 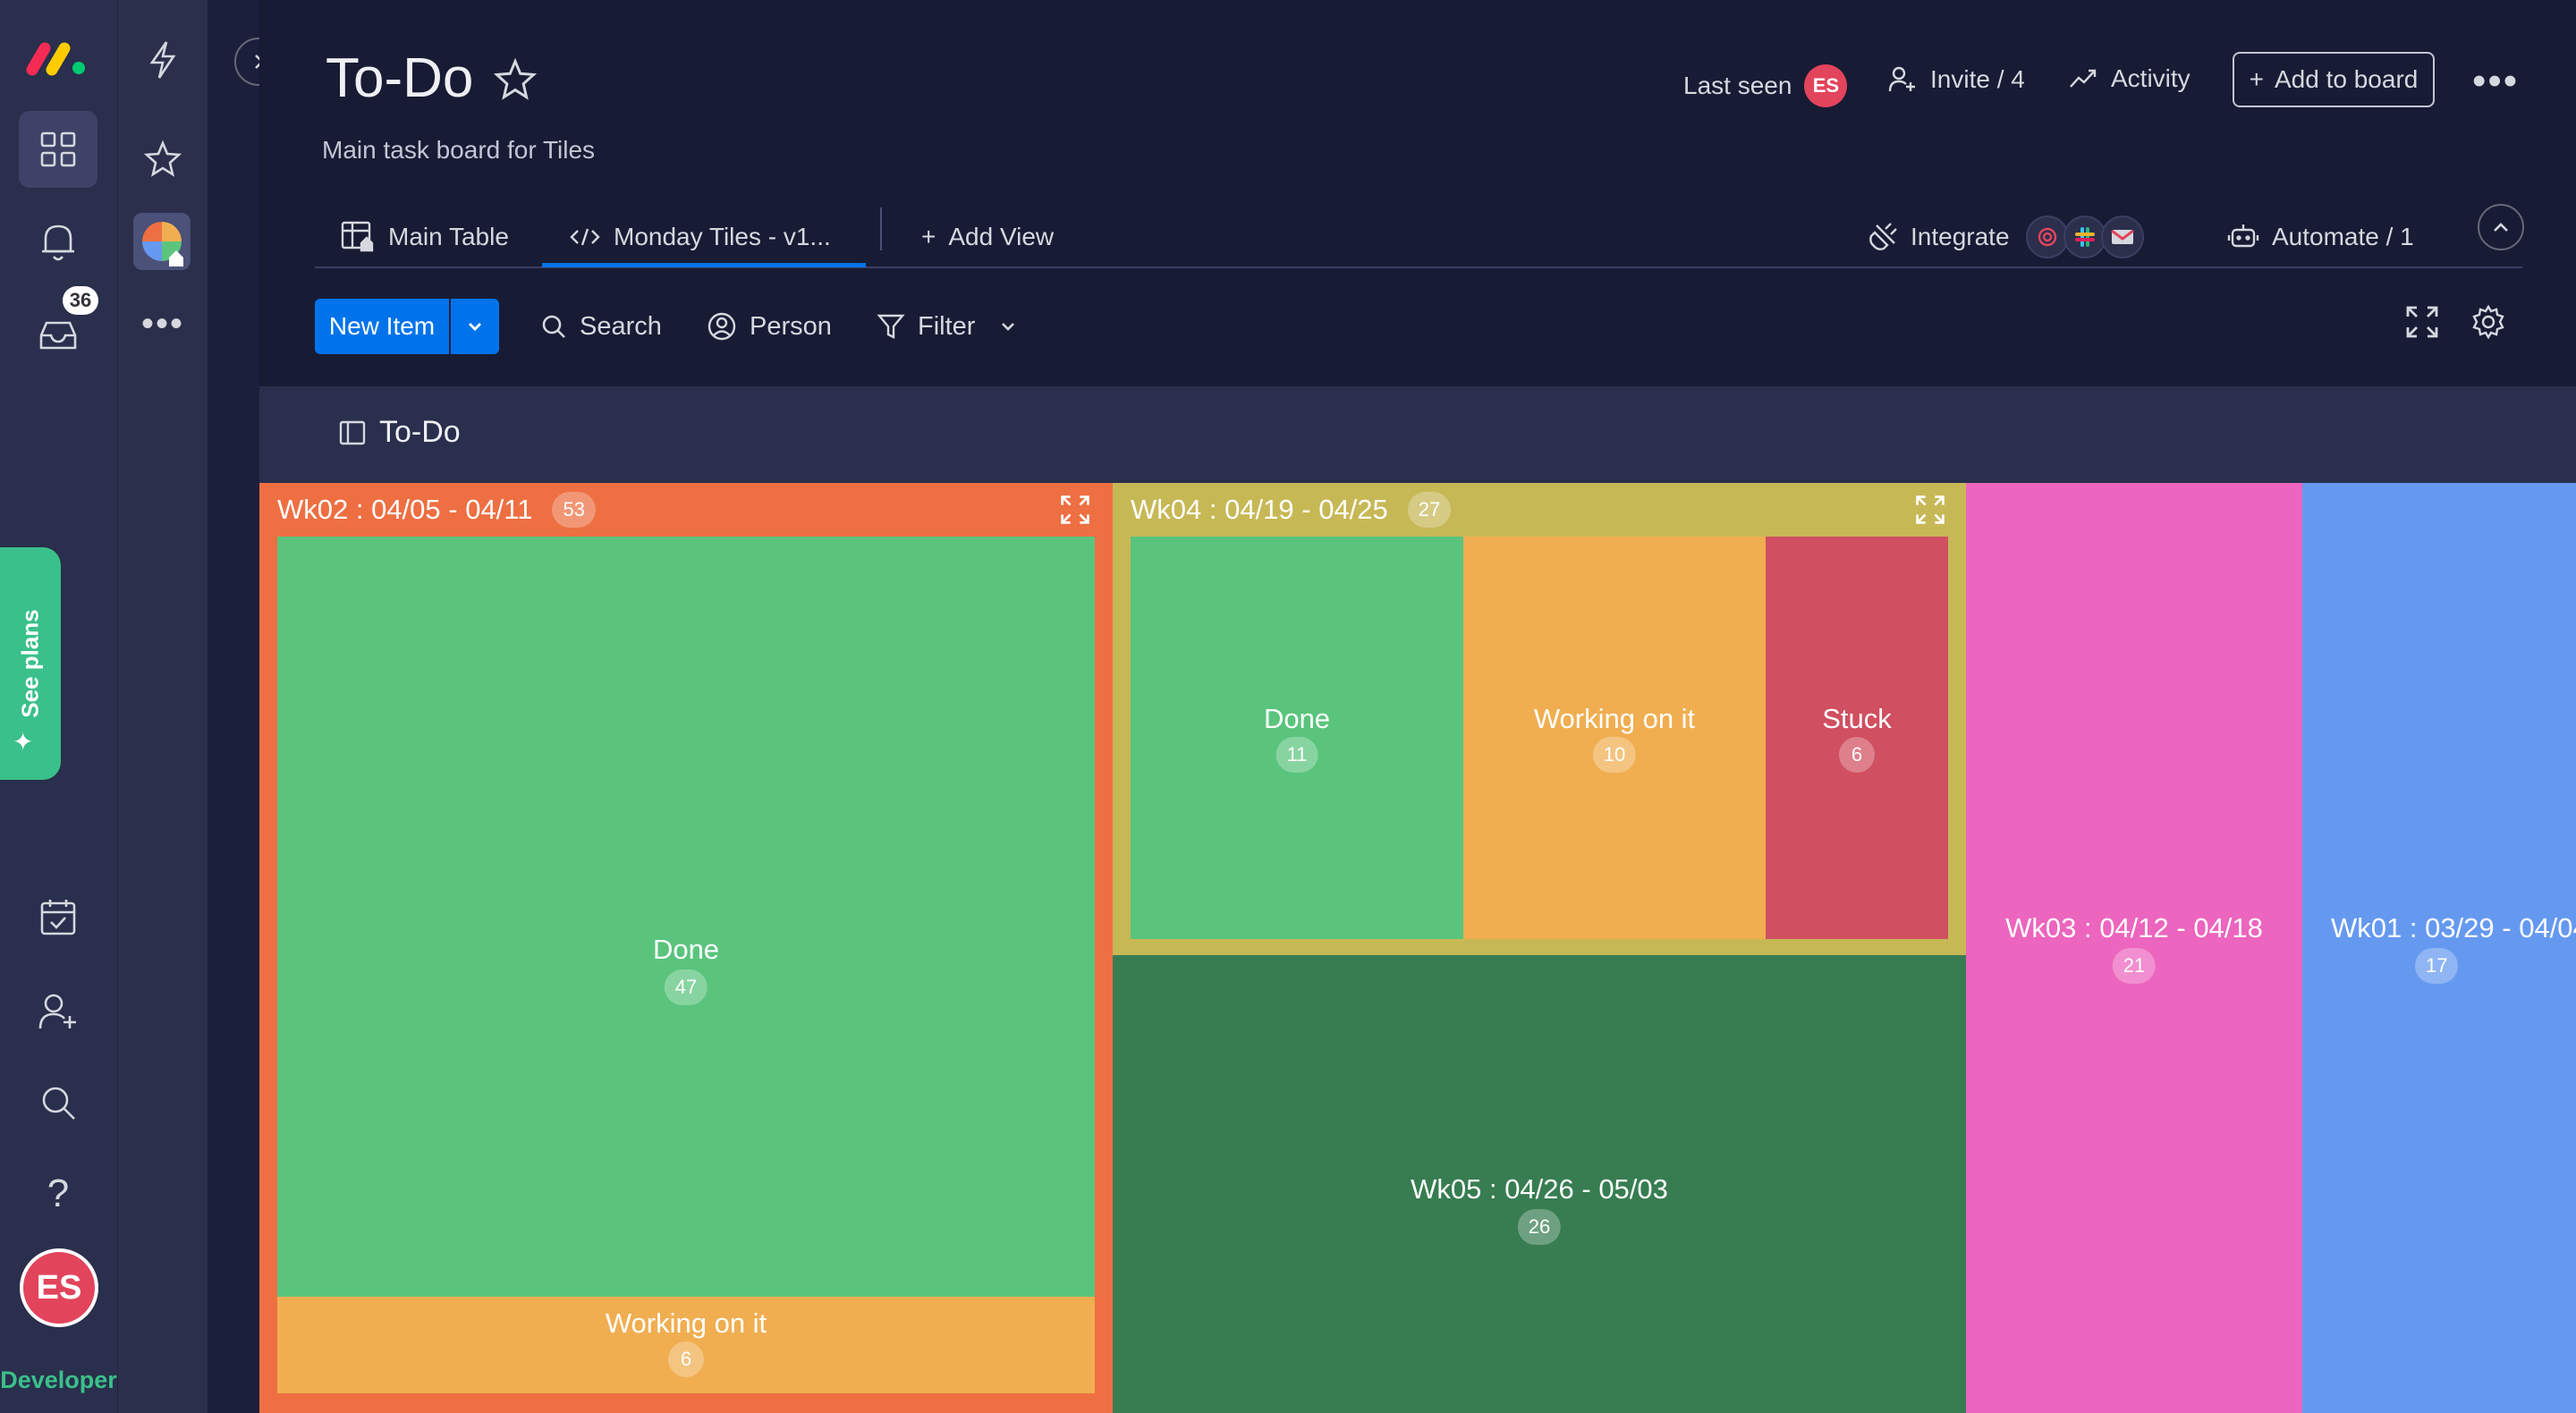 What do you see at coordinates (162, 706) in the screenshot?
I see `secondary-rail: •••` at bounding box center [162, 706].